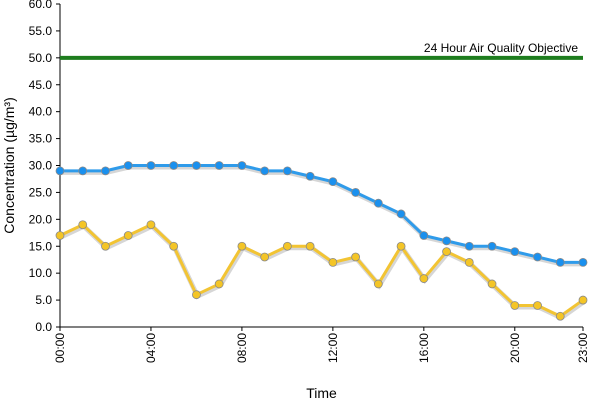 The width and height of the screenshot is (600, 400). I want to click on x-tick-label: 00:00, so click(60, 348).